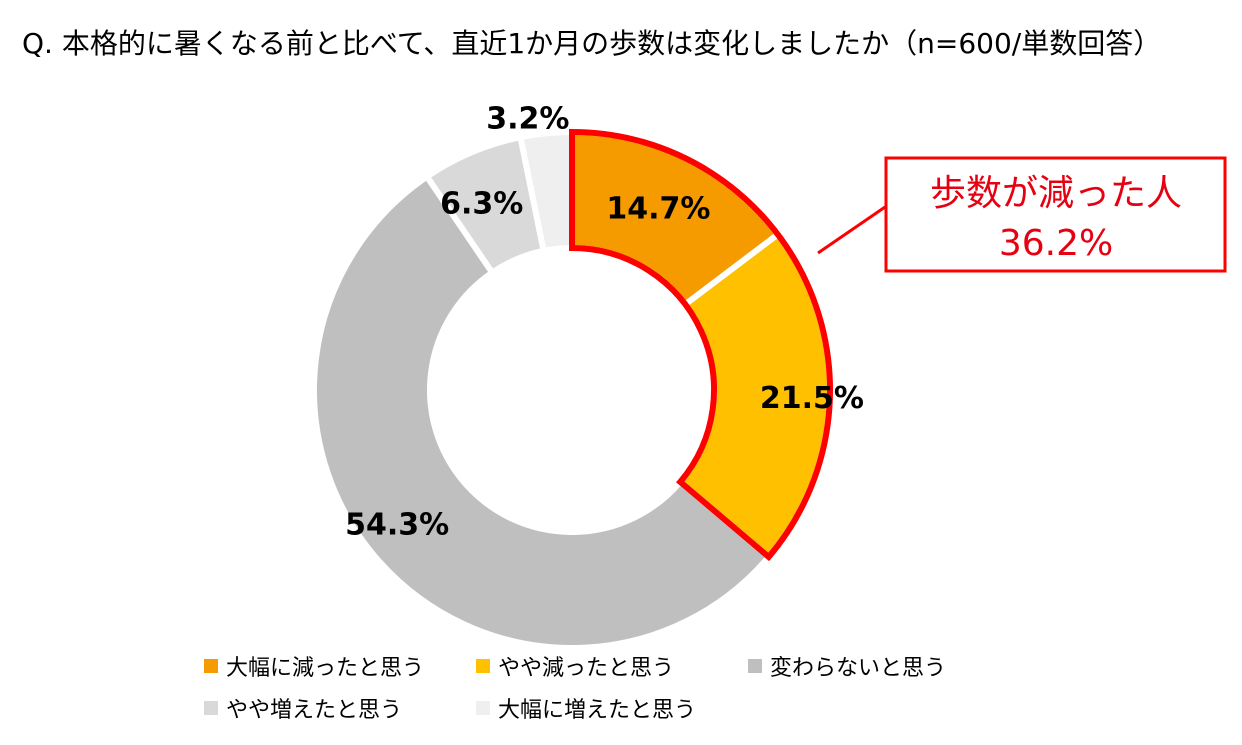 This screenshot has height=745, width=1242. I want to click on callout-text-line1: 歩数が減った人, so click(1056, 193).